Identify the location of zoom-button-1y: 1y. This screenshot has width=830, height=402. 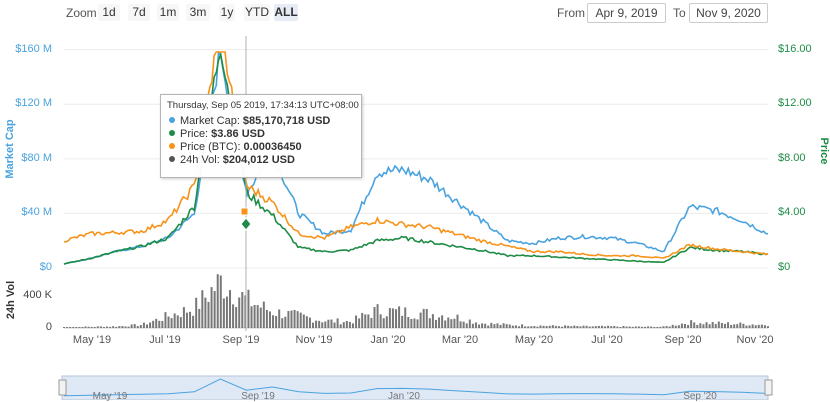
(227, 12).